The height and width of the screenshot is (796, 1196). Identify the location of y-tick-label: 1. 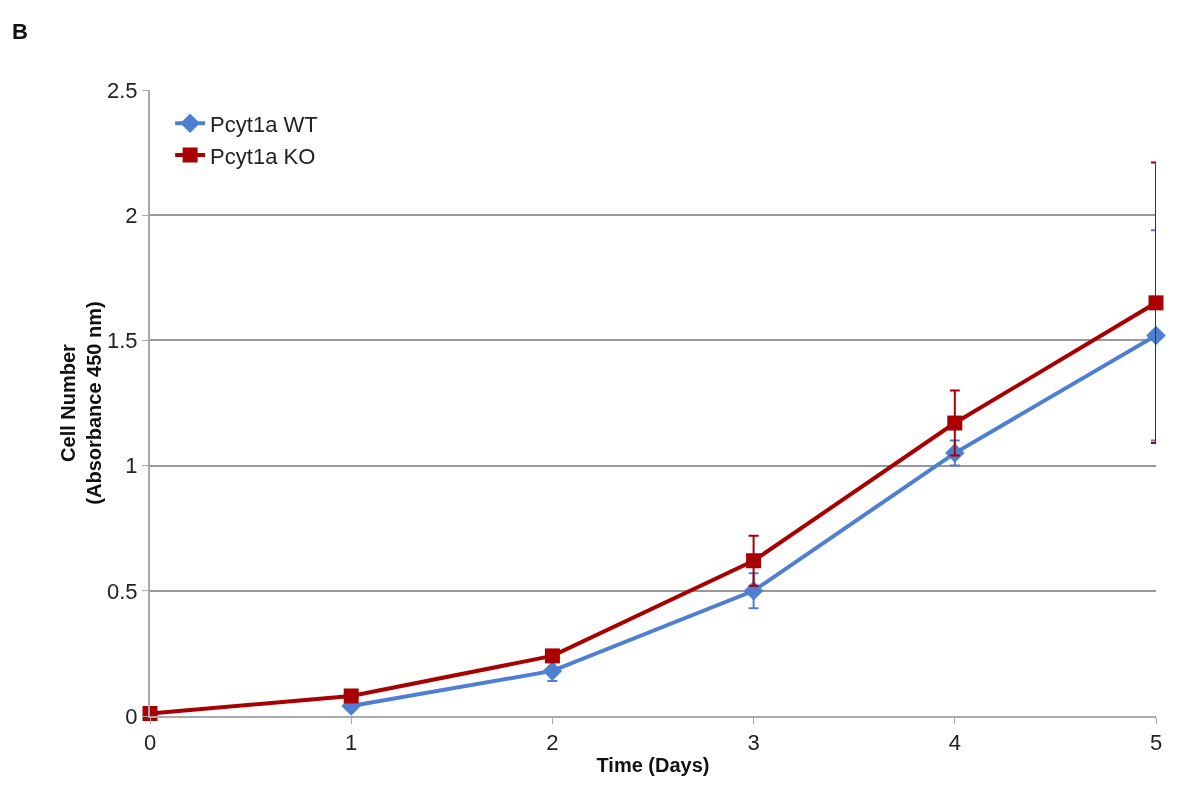
(131, 466).